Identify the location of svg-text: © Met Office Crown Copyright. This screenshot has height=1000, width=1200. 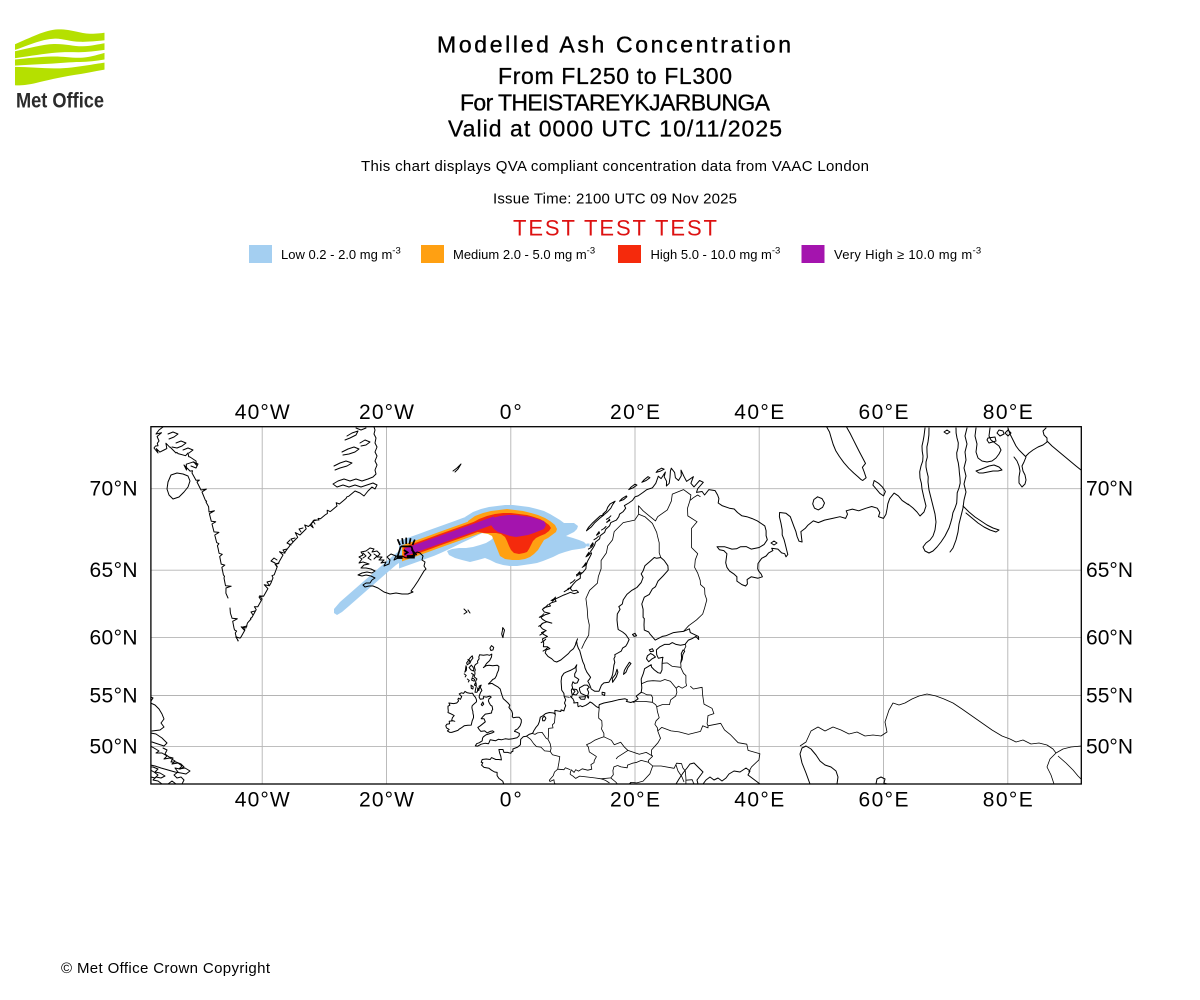
(166, 968).